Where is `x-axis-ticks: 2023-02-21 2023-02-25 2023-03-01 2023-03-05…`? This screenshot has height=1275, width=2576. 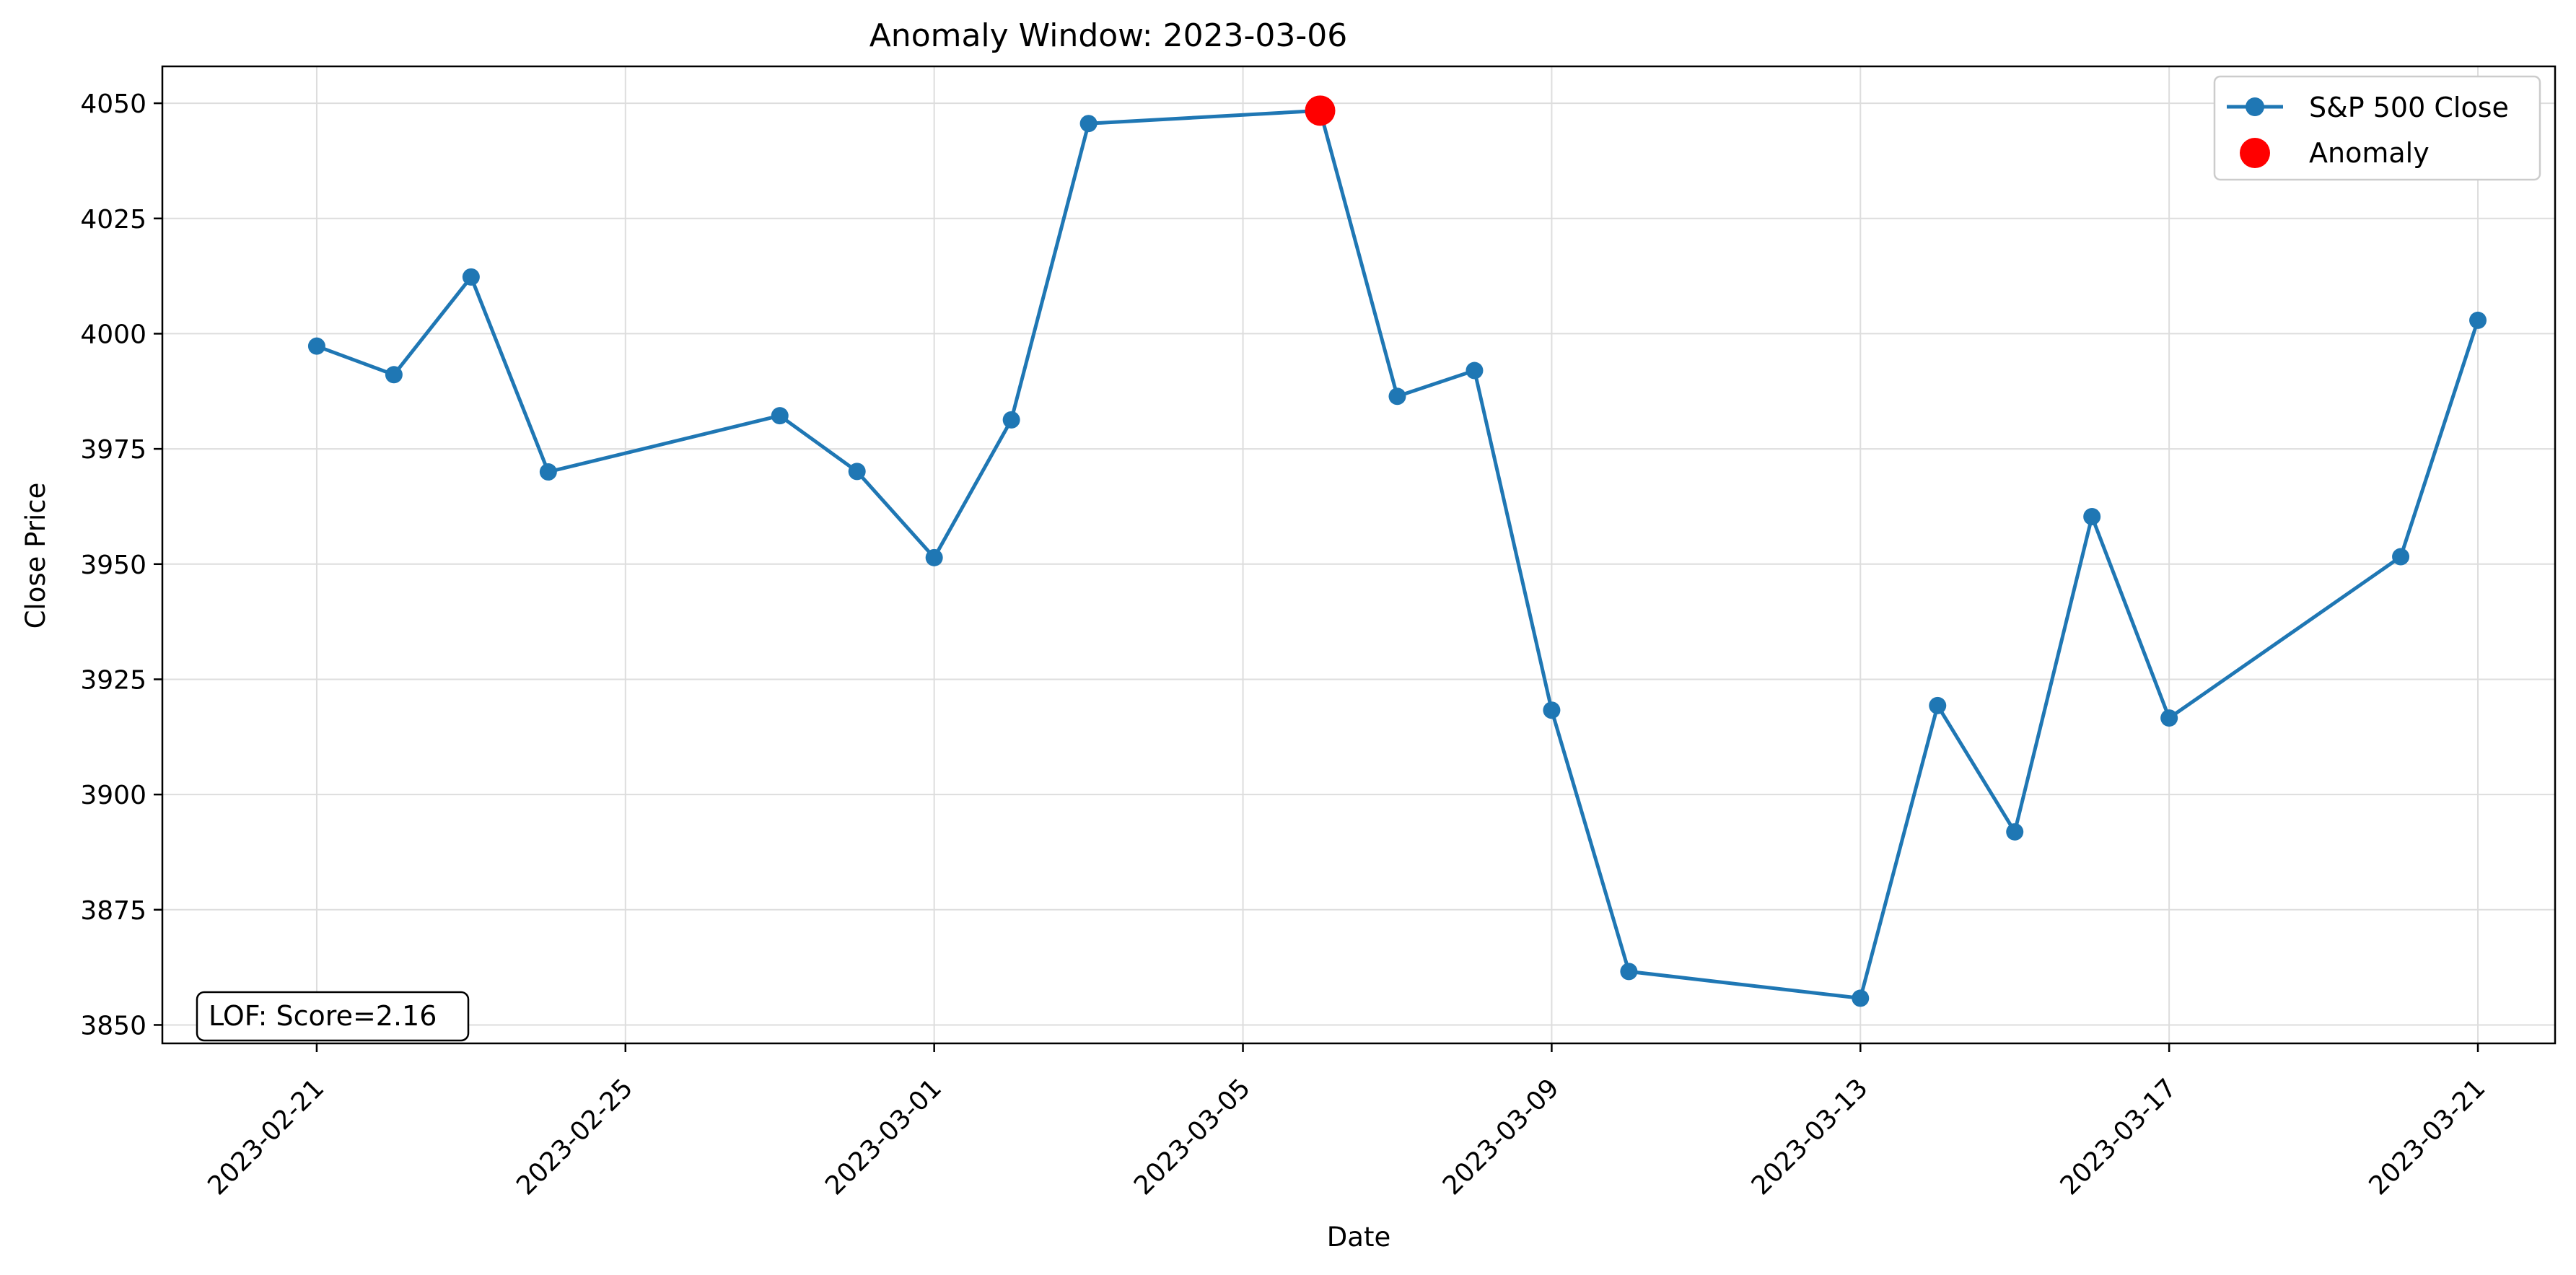
x-axis-ticks: 2023-02-21 2023-02-25 2023-03-01 2023-03-05… is located at coordinates (1346, 1122).